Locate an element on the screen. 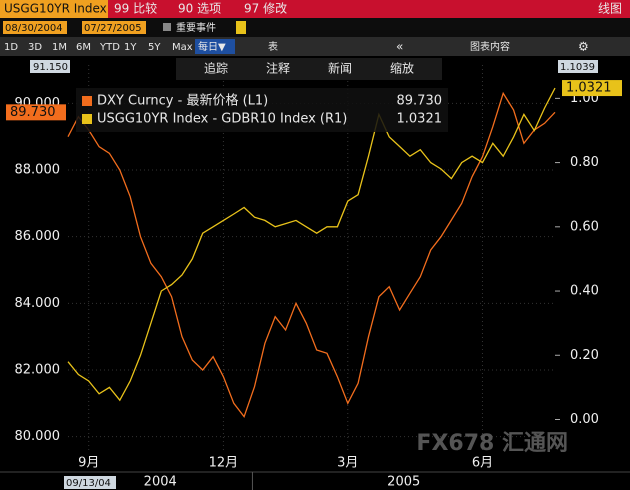  events: 重要事件 is located at coordinates (196, 27).